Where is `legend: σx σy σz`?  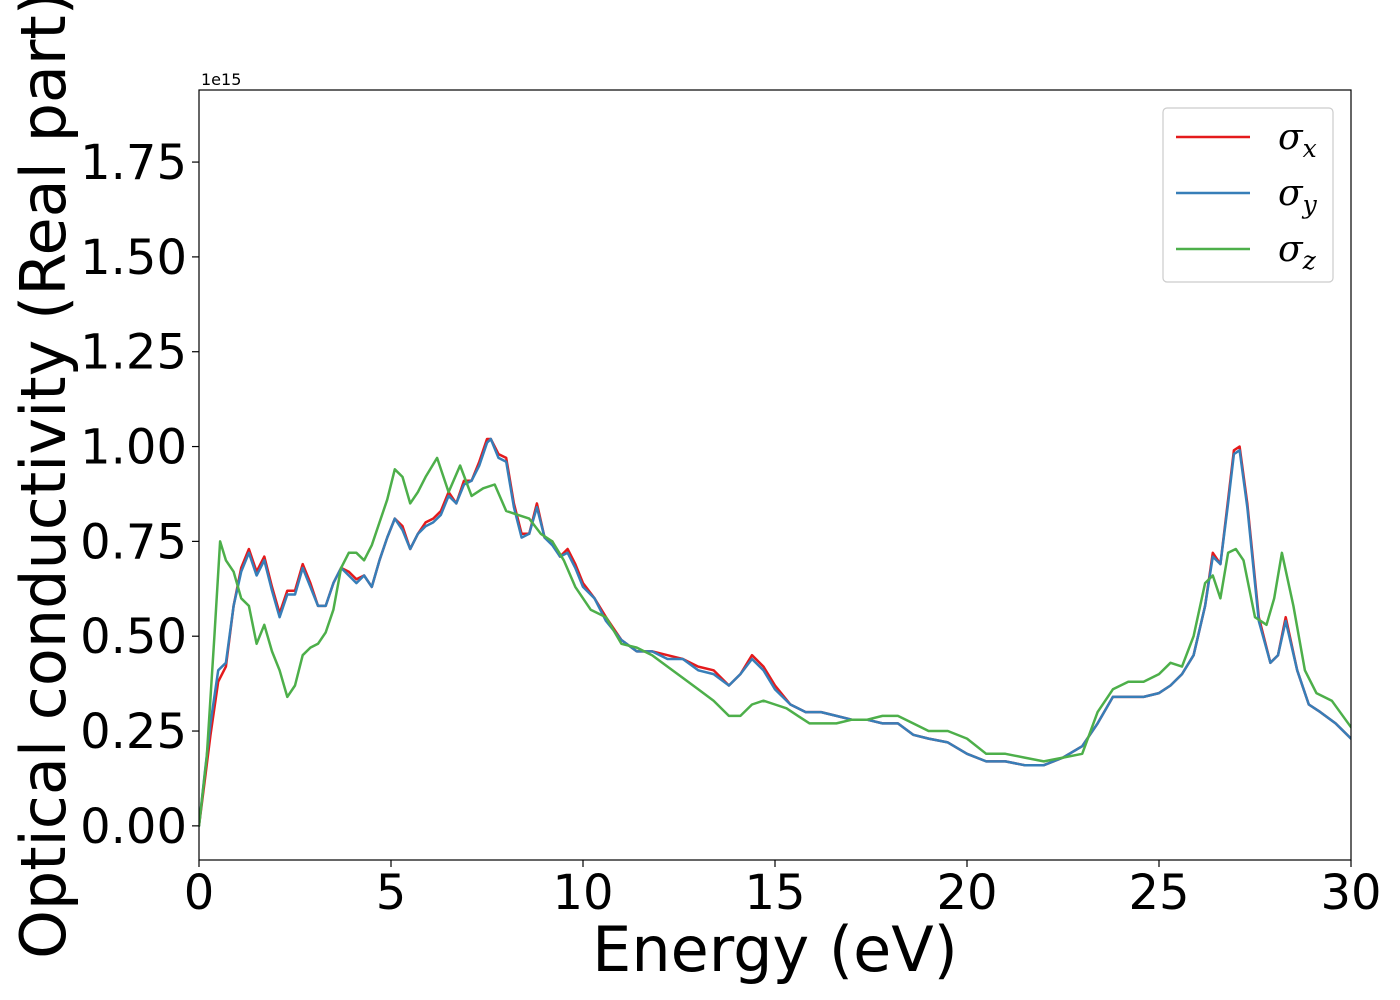
legend: σx σy σz is located at coordinates (1248, 195).